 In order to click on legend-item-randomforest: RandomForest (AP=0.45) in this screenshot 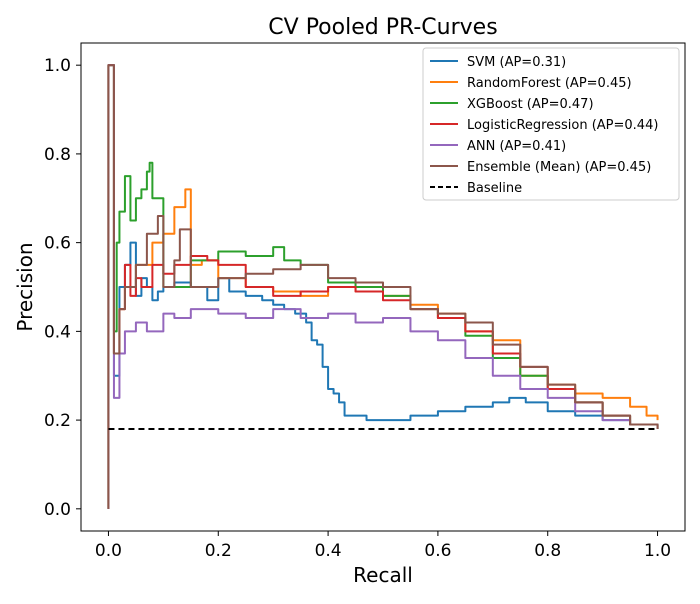, I will do `click(531, 83)`.